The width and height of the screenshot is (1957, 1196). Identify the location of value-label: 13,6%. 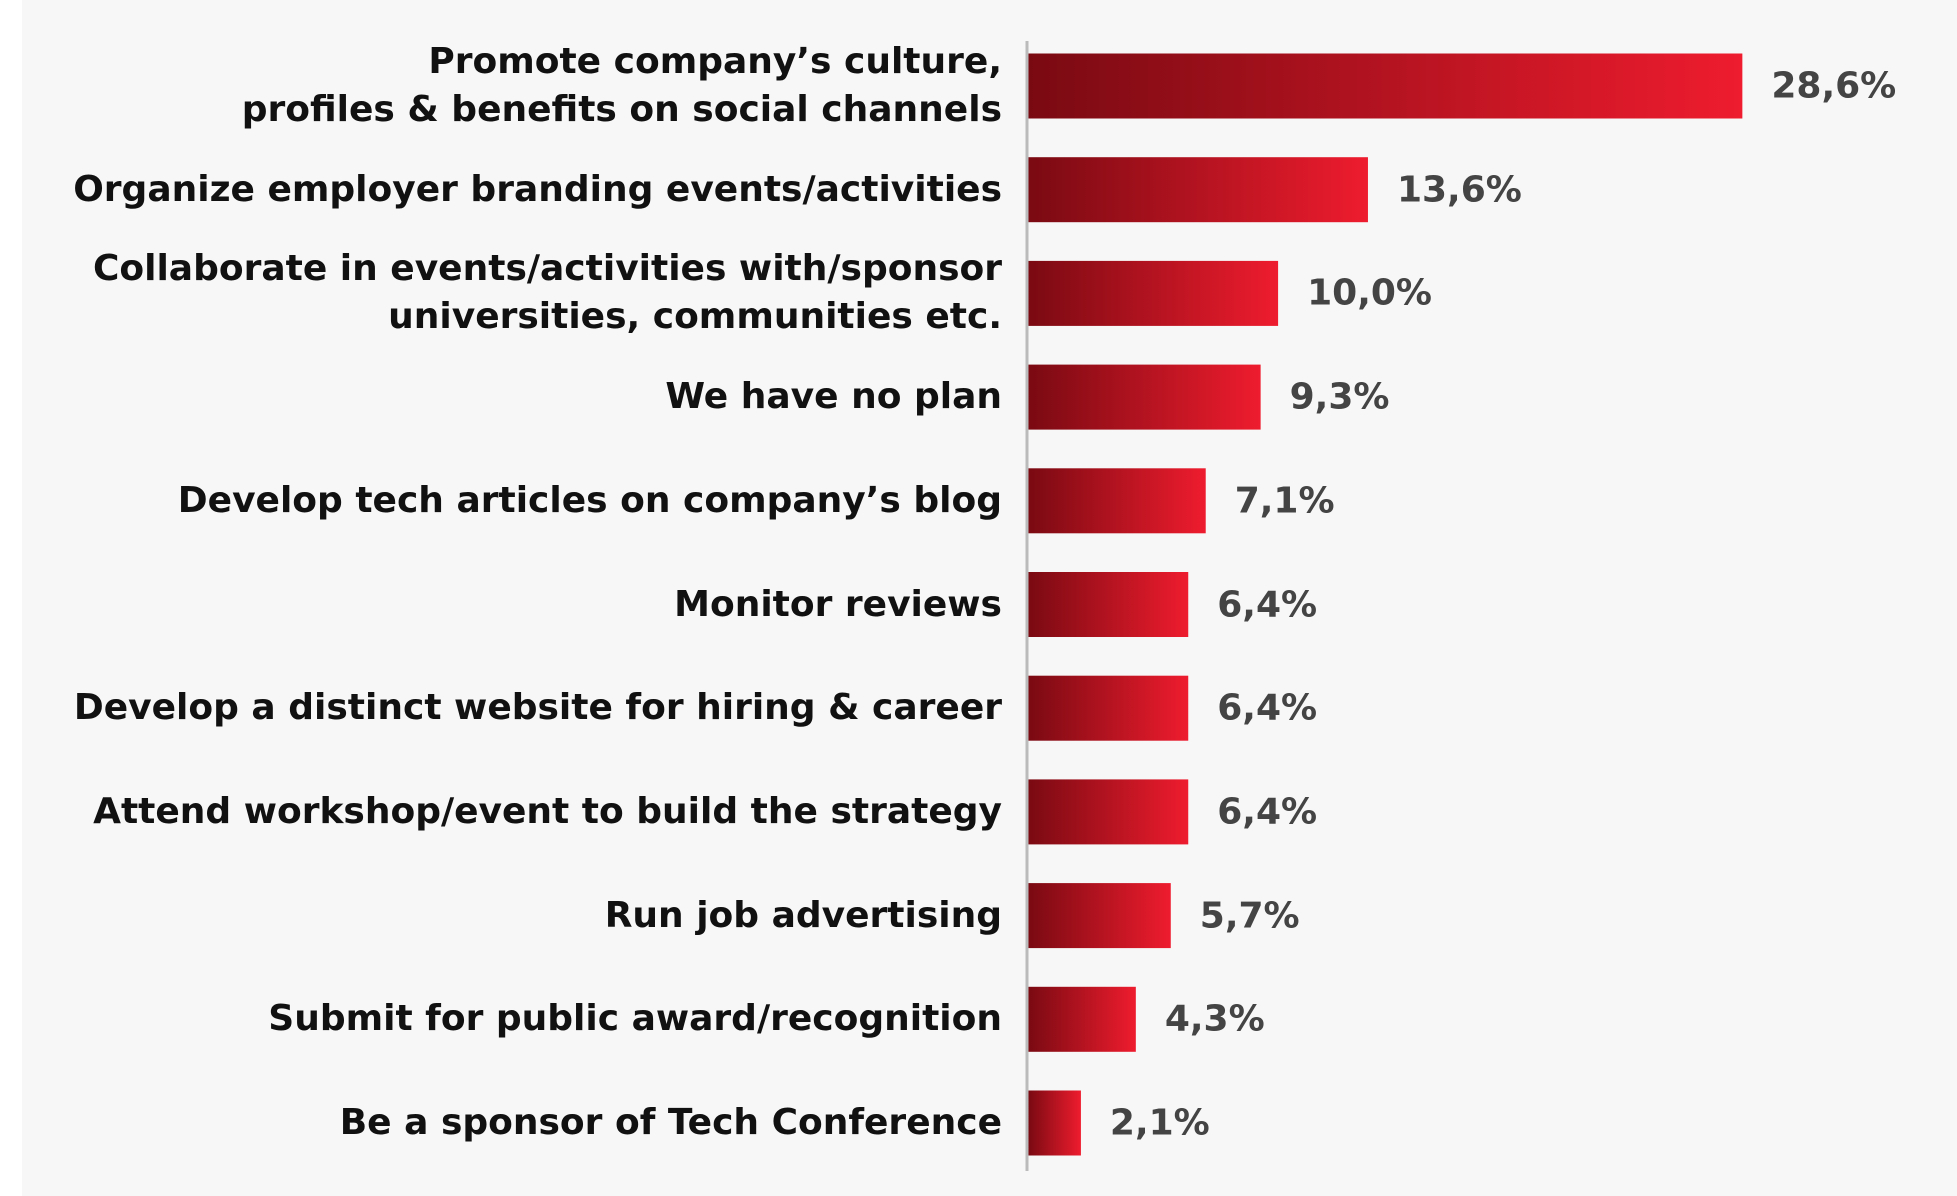
(1459, 190).